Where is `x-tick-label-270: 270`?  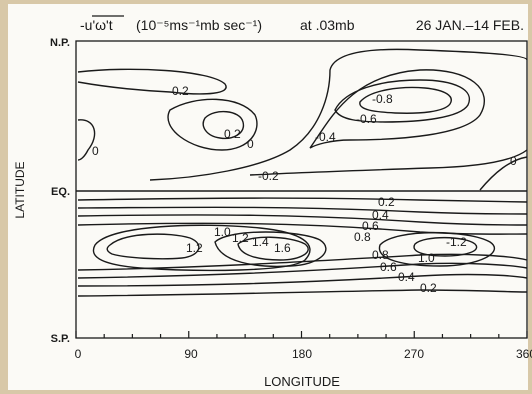 x-tick-label-270: 270 is located at coordinates (414, 354).